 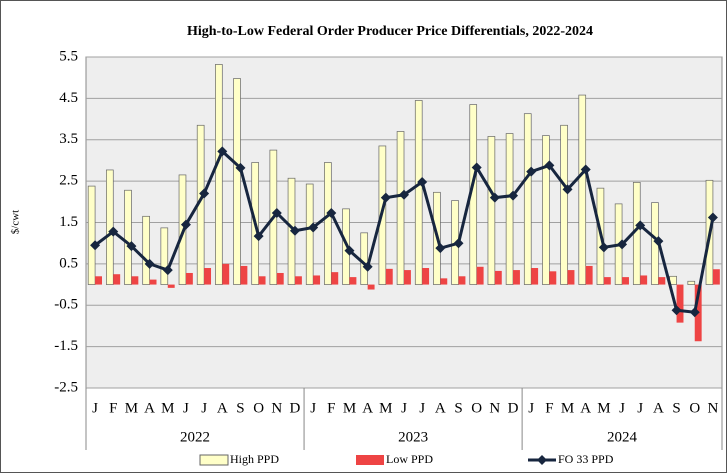 What do you see at coordinates (66, 346) in the screenshot?
I see `y-tick-label: -1.5` at bounding box center [66, 346].